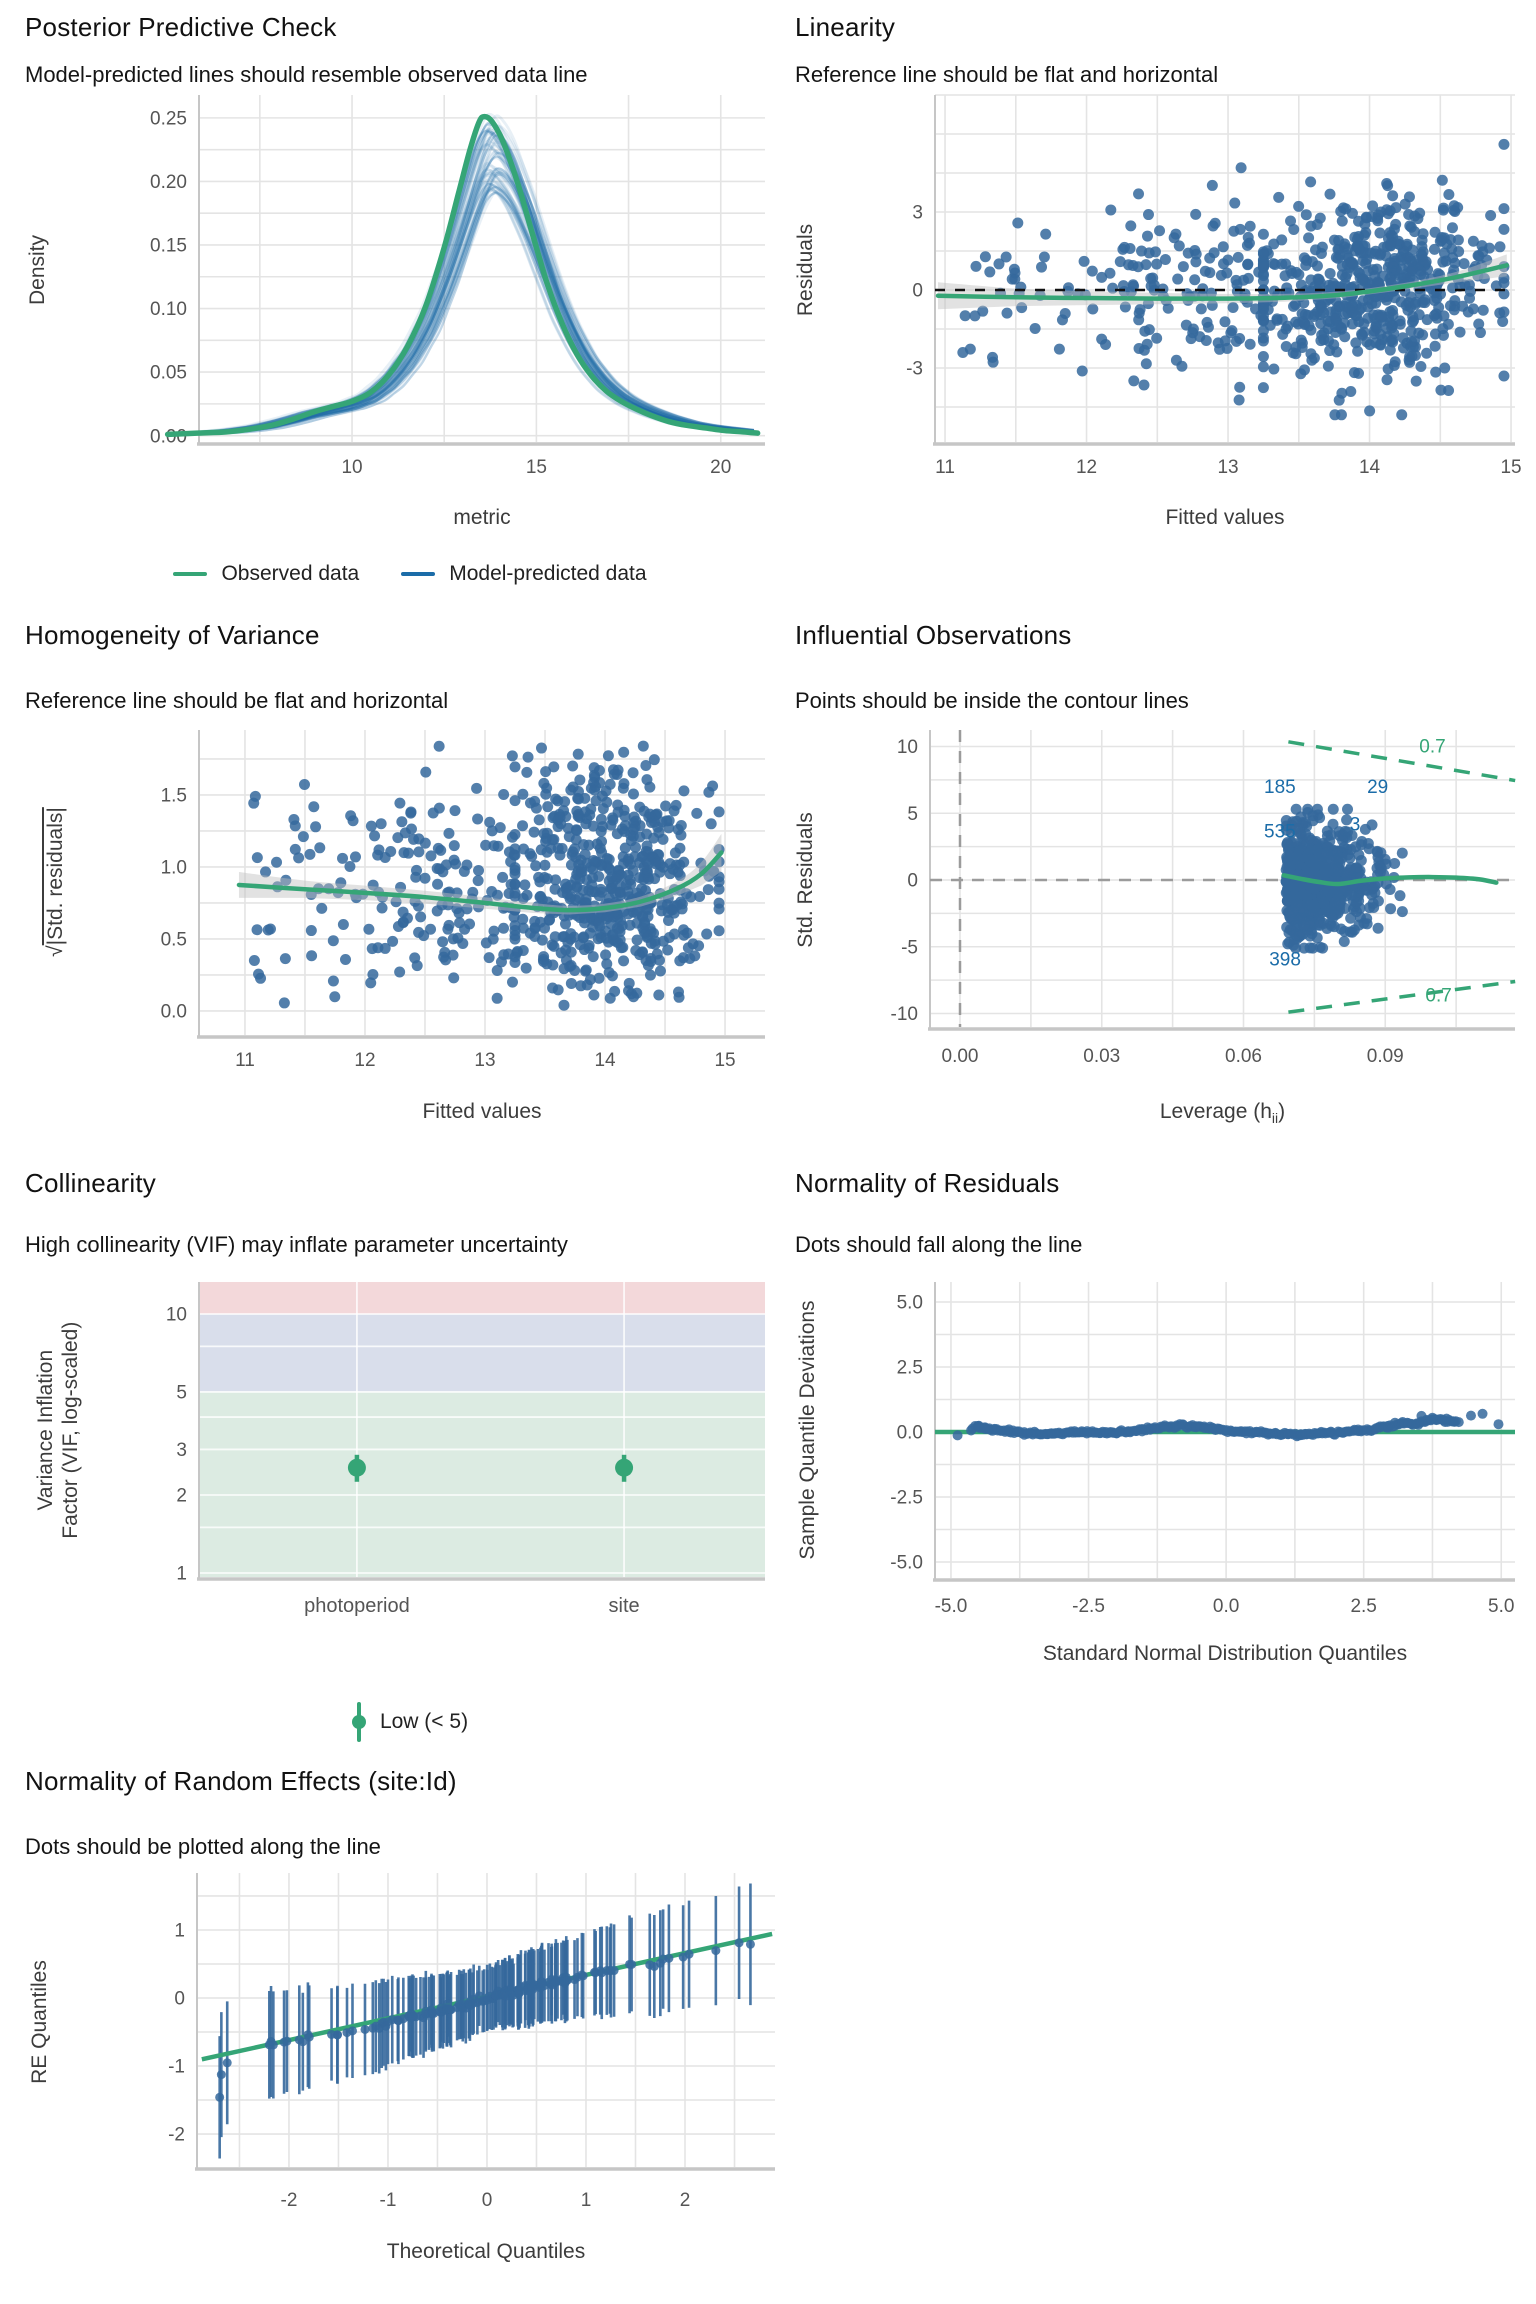 The width and height of the screenshot is (1536, 2304). I want to click on svg-text: 20, so click(720, 467).